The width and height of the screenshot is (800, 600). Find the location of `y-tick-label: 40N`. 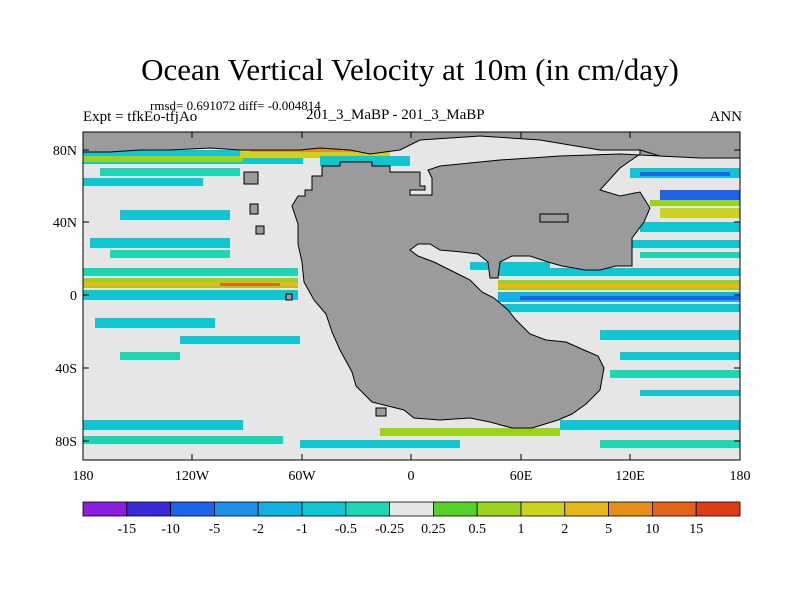

y-tick-label: 40N is located at coordinates (65, 223).